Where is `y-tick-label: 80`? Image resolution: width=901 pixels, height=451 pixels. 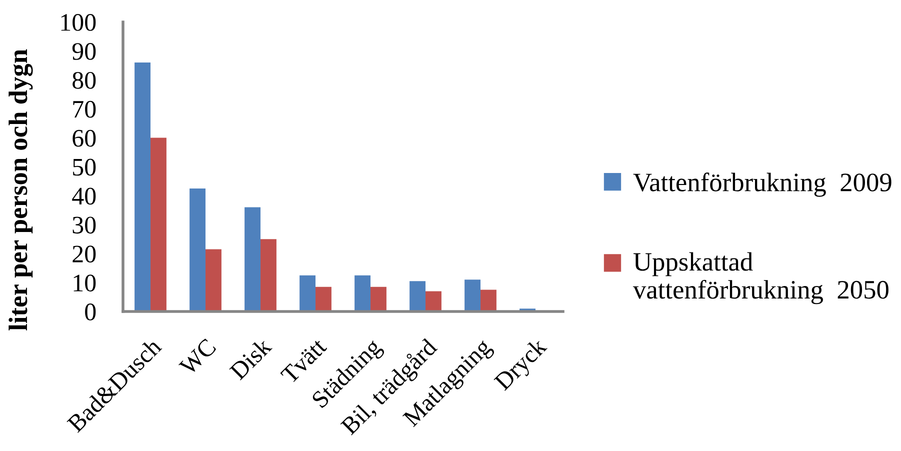 y-tick-label: 80 is located at coordinates (84, 80).